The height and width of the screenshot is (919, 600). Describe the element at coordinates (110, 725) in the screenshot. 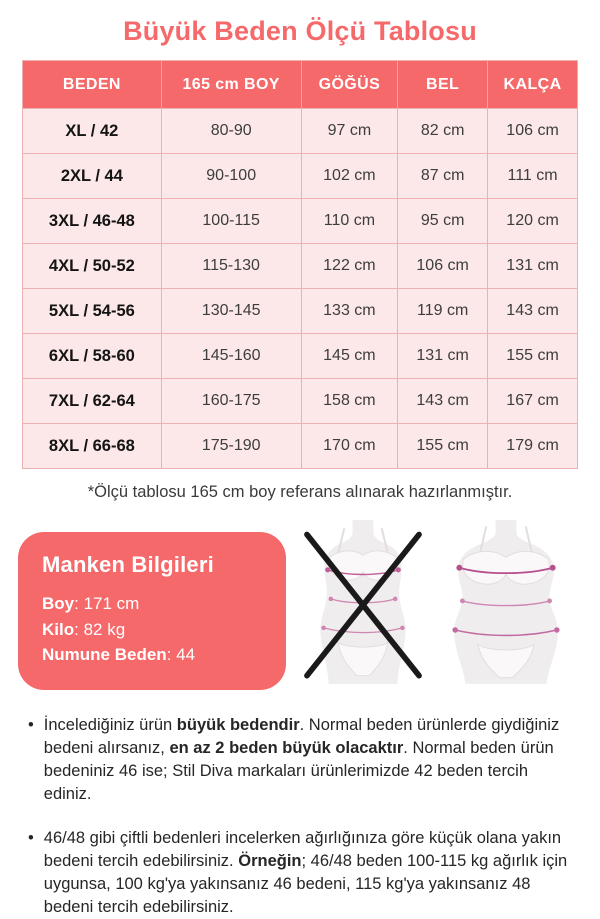

I see `note-text-segment: İncelediğiniz ürün` at that location.